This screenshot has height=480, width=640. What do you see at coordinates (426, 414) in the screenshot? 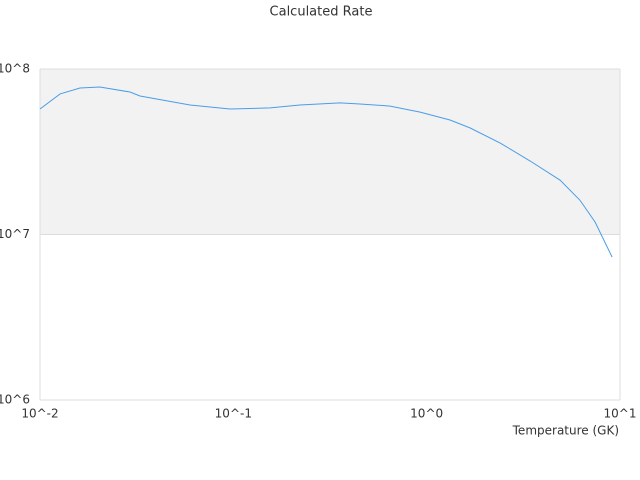
I see `x-tick-label: 10^0` at bounding box center [426, 414].